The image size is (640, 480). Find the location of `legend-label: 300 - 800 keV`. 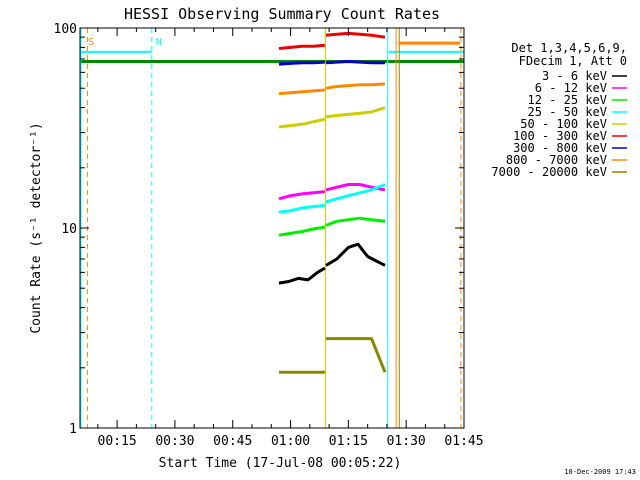

legend-label: 300 - 800 keV is located at coordinates (560, 148).